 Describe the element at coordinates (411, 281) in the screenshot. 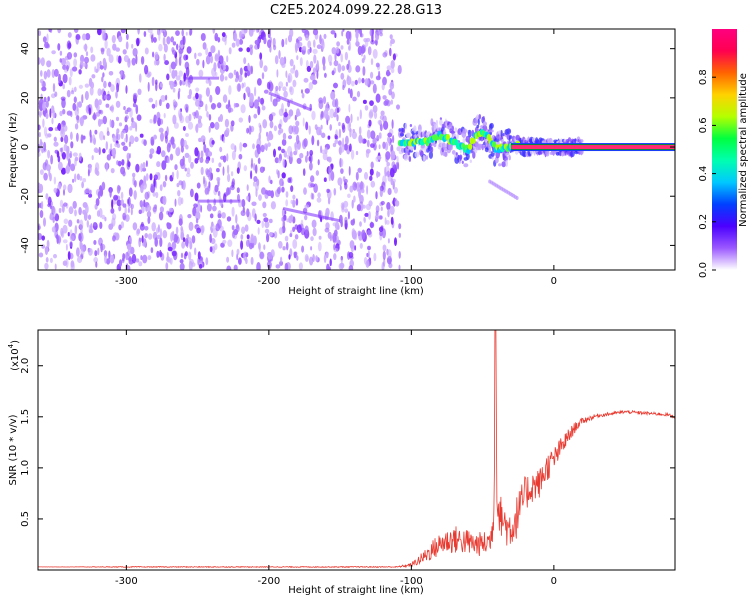

I see `spectrogram-x-tick-label: -100` at that location.